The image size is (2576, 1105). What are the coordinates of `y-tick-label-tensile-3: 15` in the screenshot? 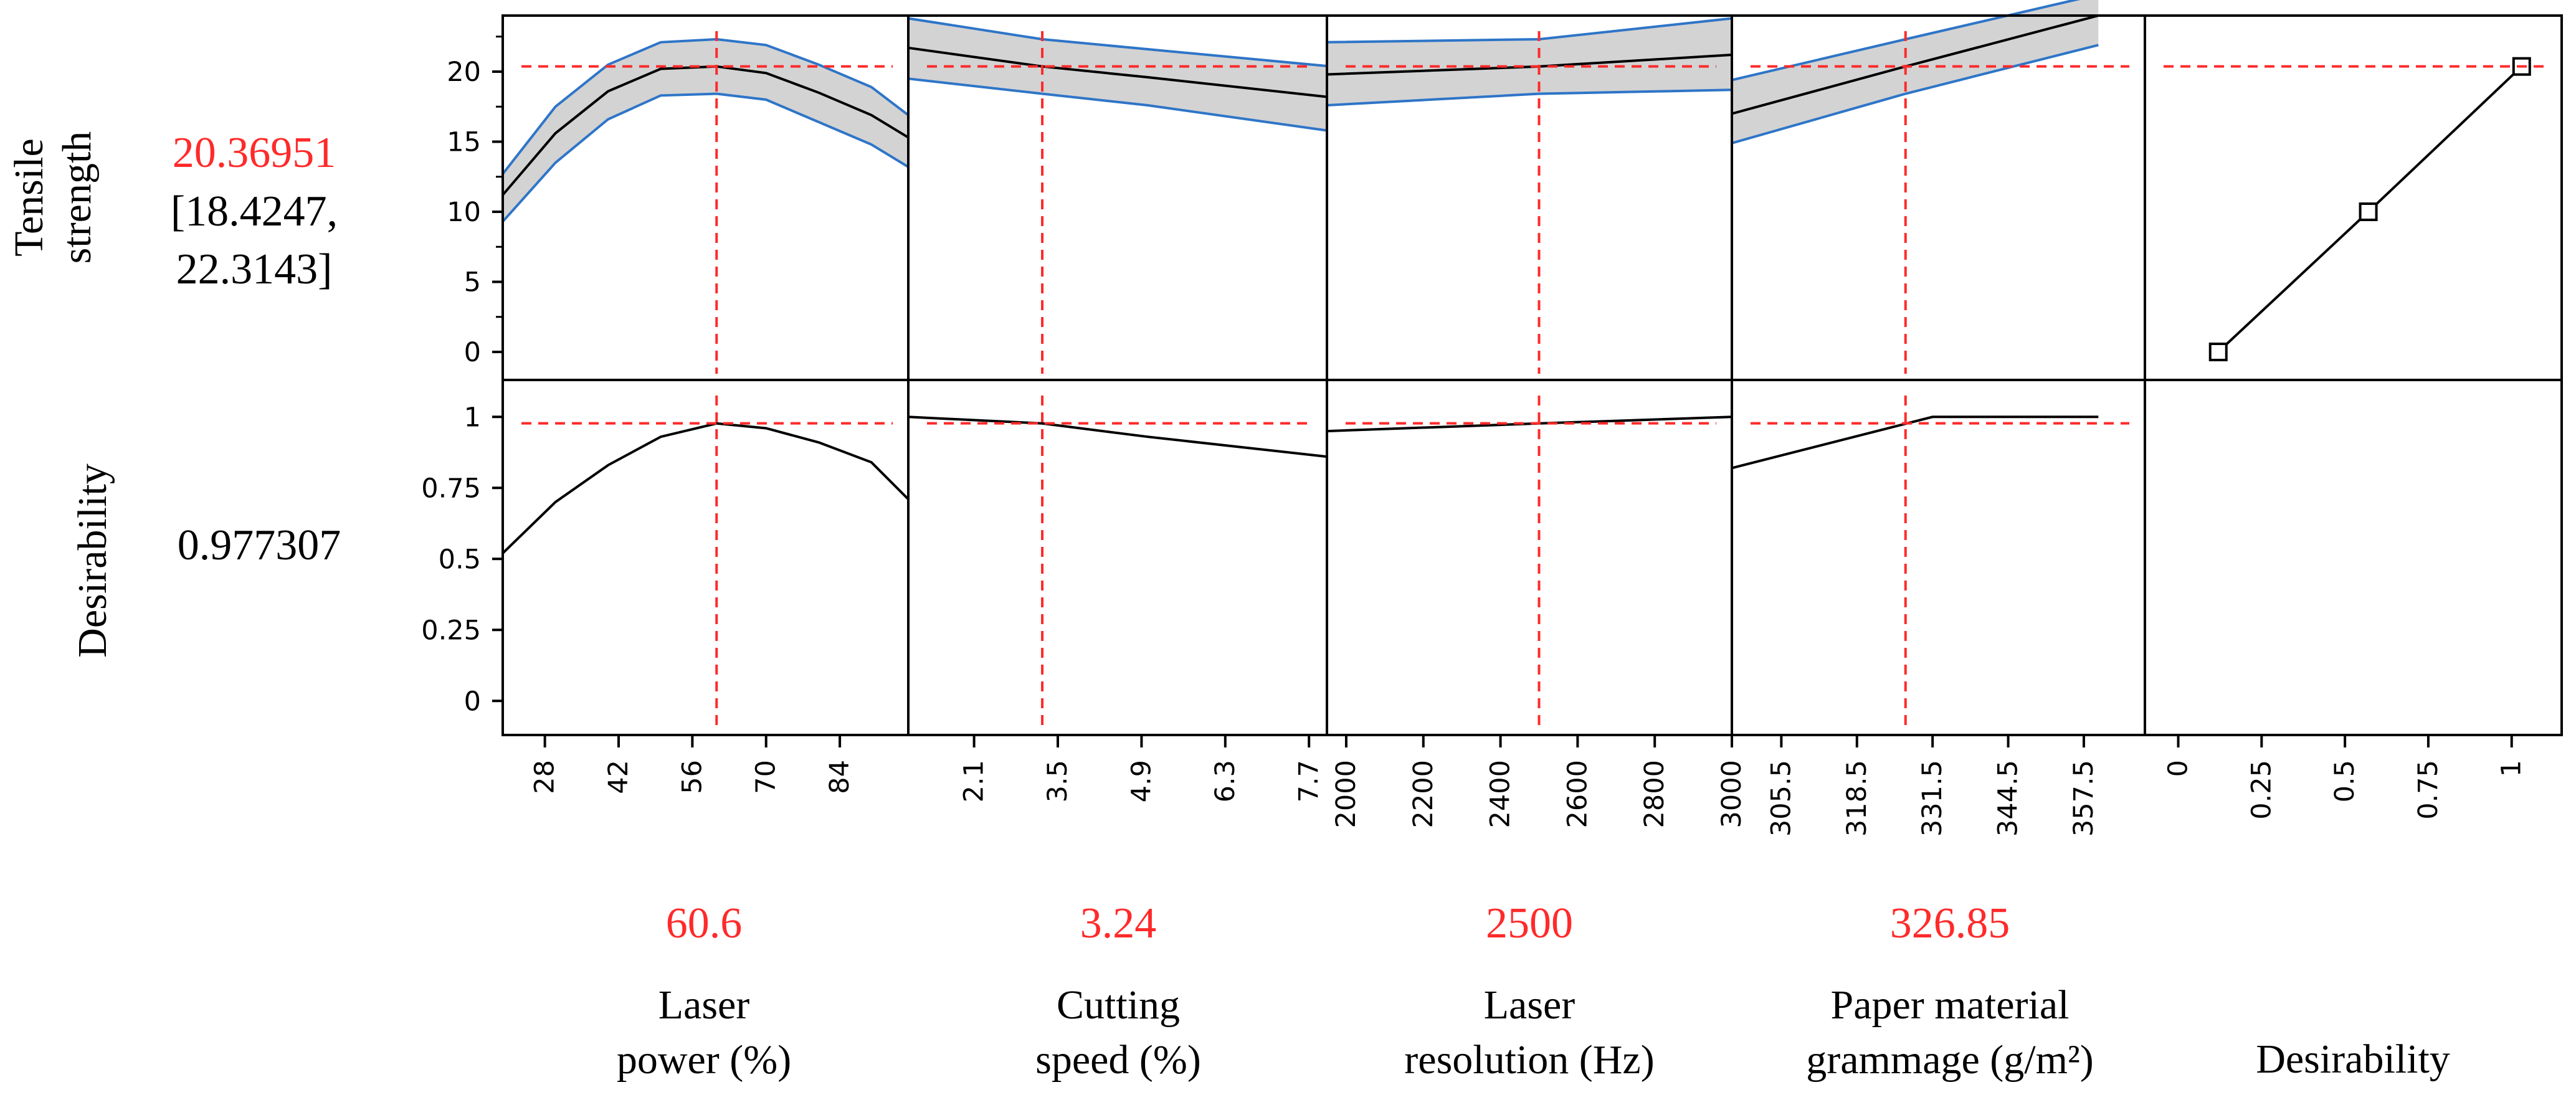 It's located at (464, 142).